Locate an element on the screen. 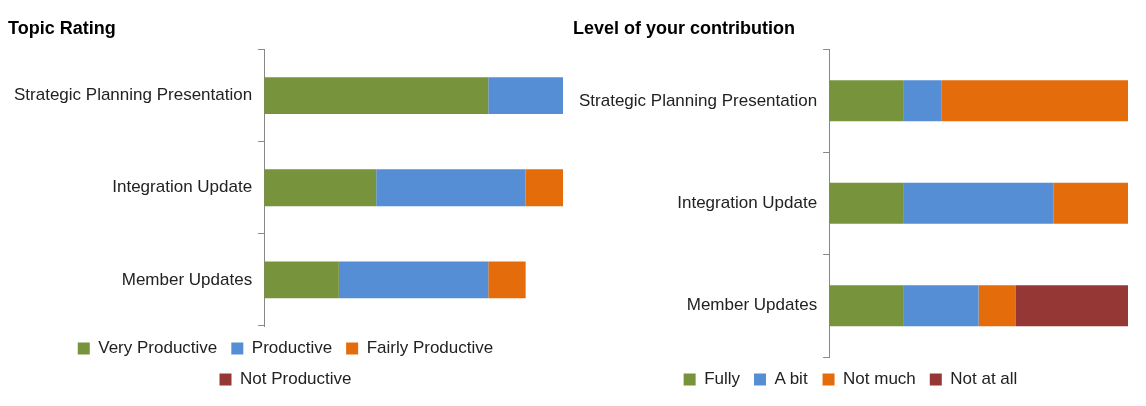  legend-label: Not Productive is located at coordinates (296, 379).